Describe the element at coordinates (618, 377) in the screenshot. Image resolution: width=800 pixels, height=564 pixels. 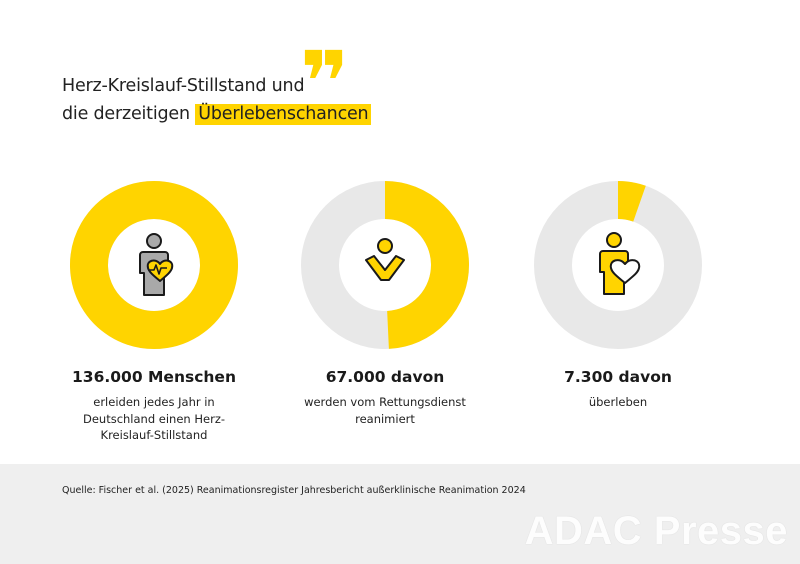
I see `stat-value: 7.300 davon` at that location.